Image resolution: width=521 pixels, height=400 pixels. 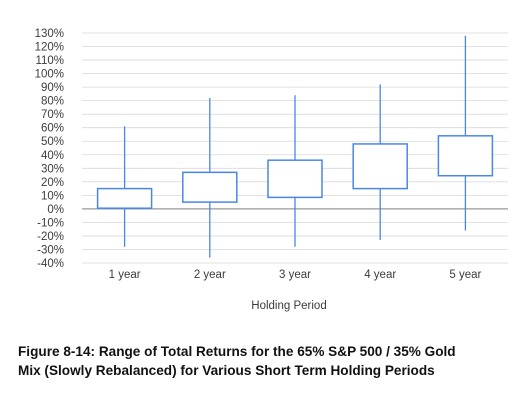 What do you see at coordinates (465, 275) in the screenshot?
I see `x-tick-label: 5 year` at bounding box center [465, 275].